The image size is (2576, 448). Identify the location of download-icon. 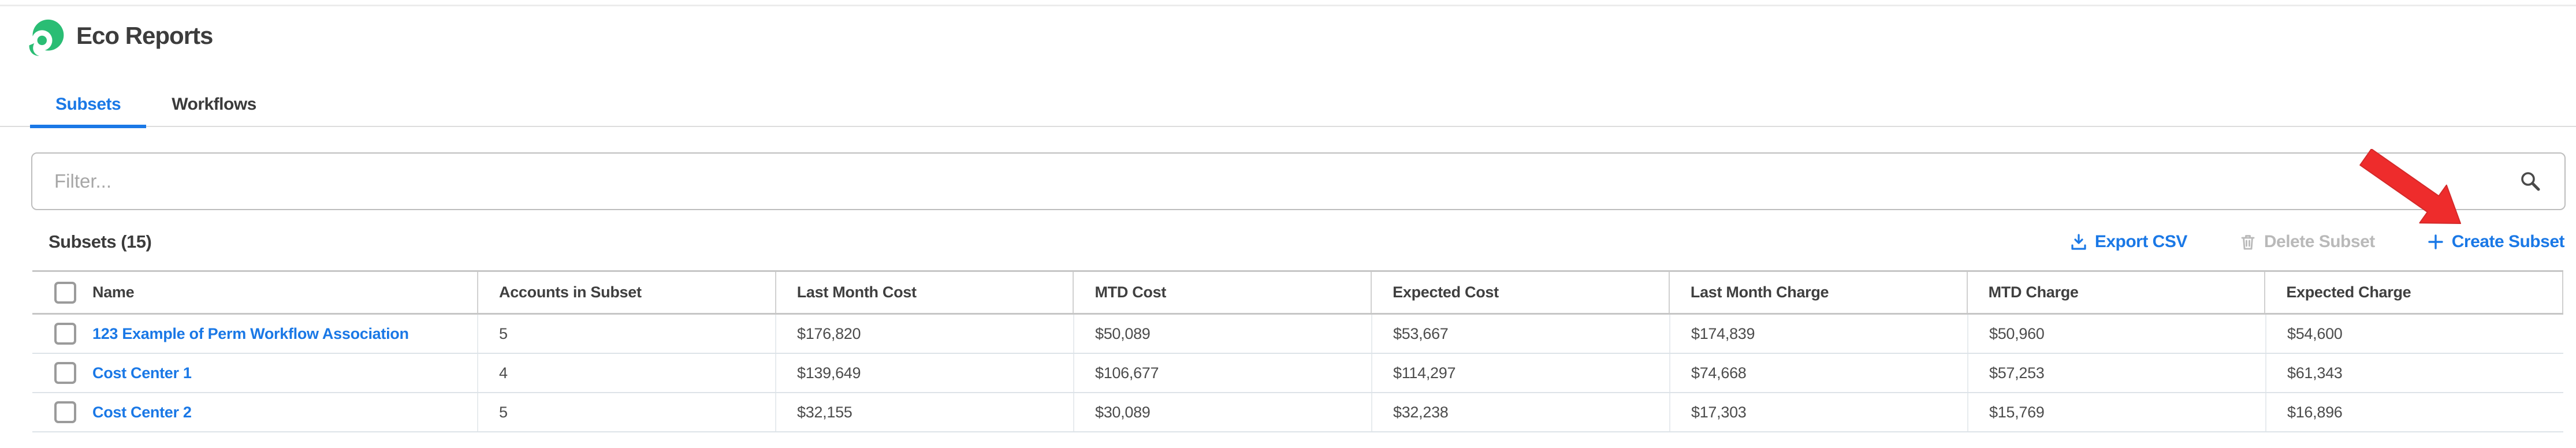
(2079, 242).